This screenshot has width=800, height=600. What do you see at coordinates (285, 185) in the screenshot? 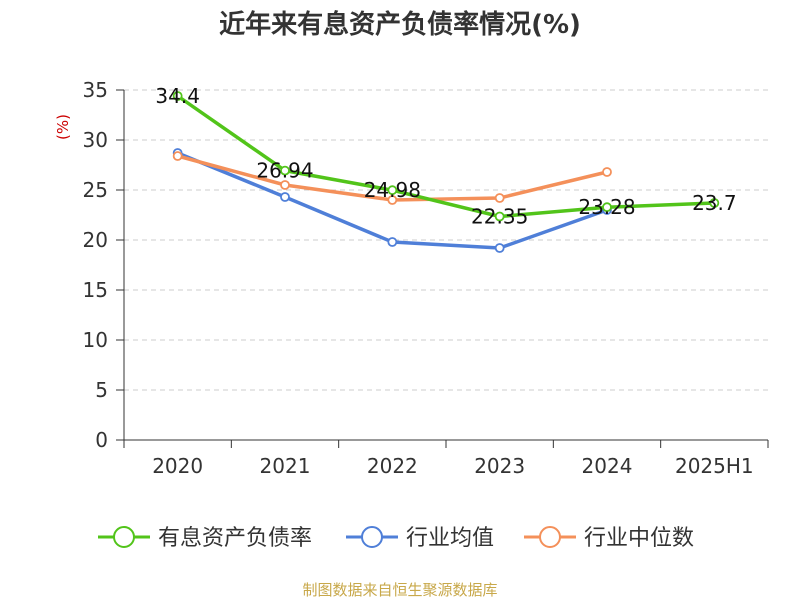
I see `series-2-point-2021` at bounding box center [285, 185].